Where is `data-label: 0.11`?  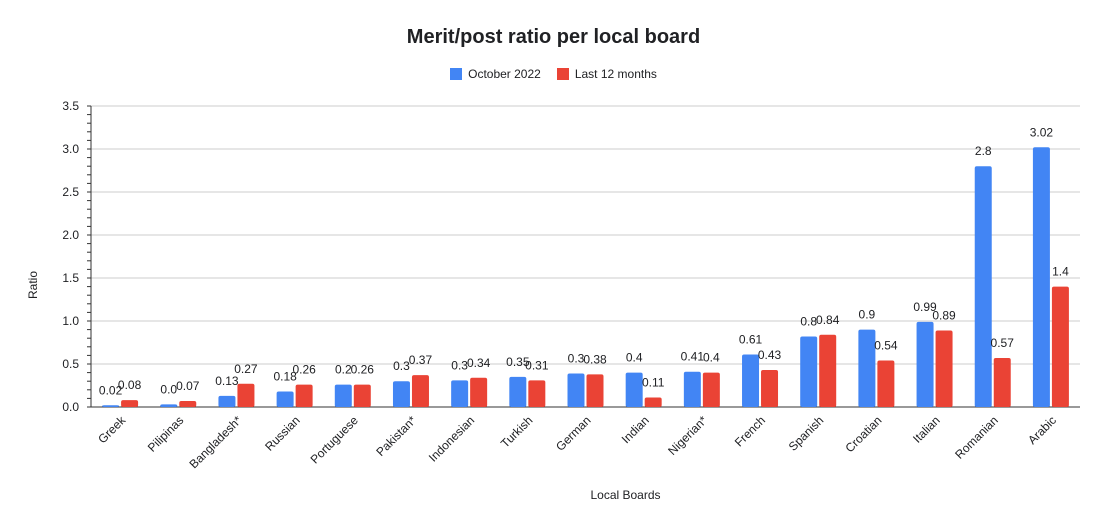
data-label: 0.11 is located at coordinates (653, 383).